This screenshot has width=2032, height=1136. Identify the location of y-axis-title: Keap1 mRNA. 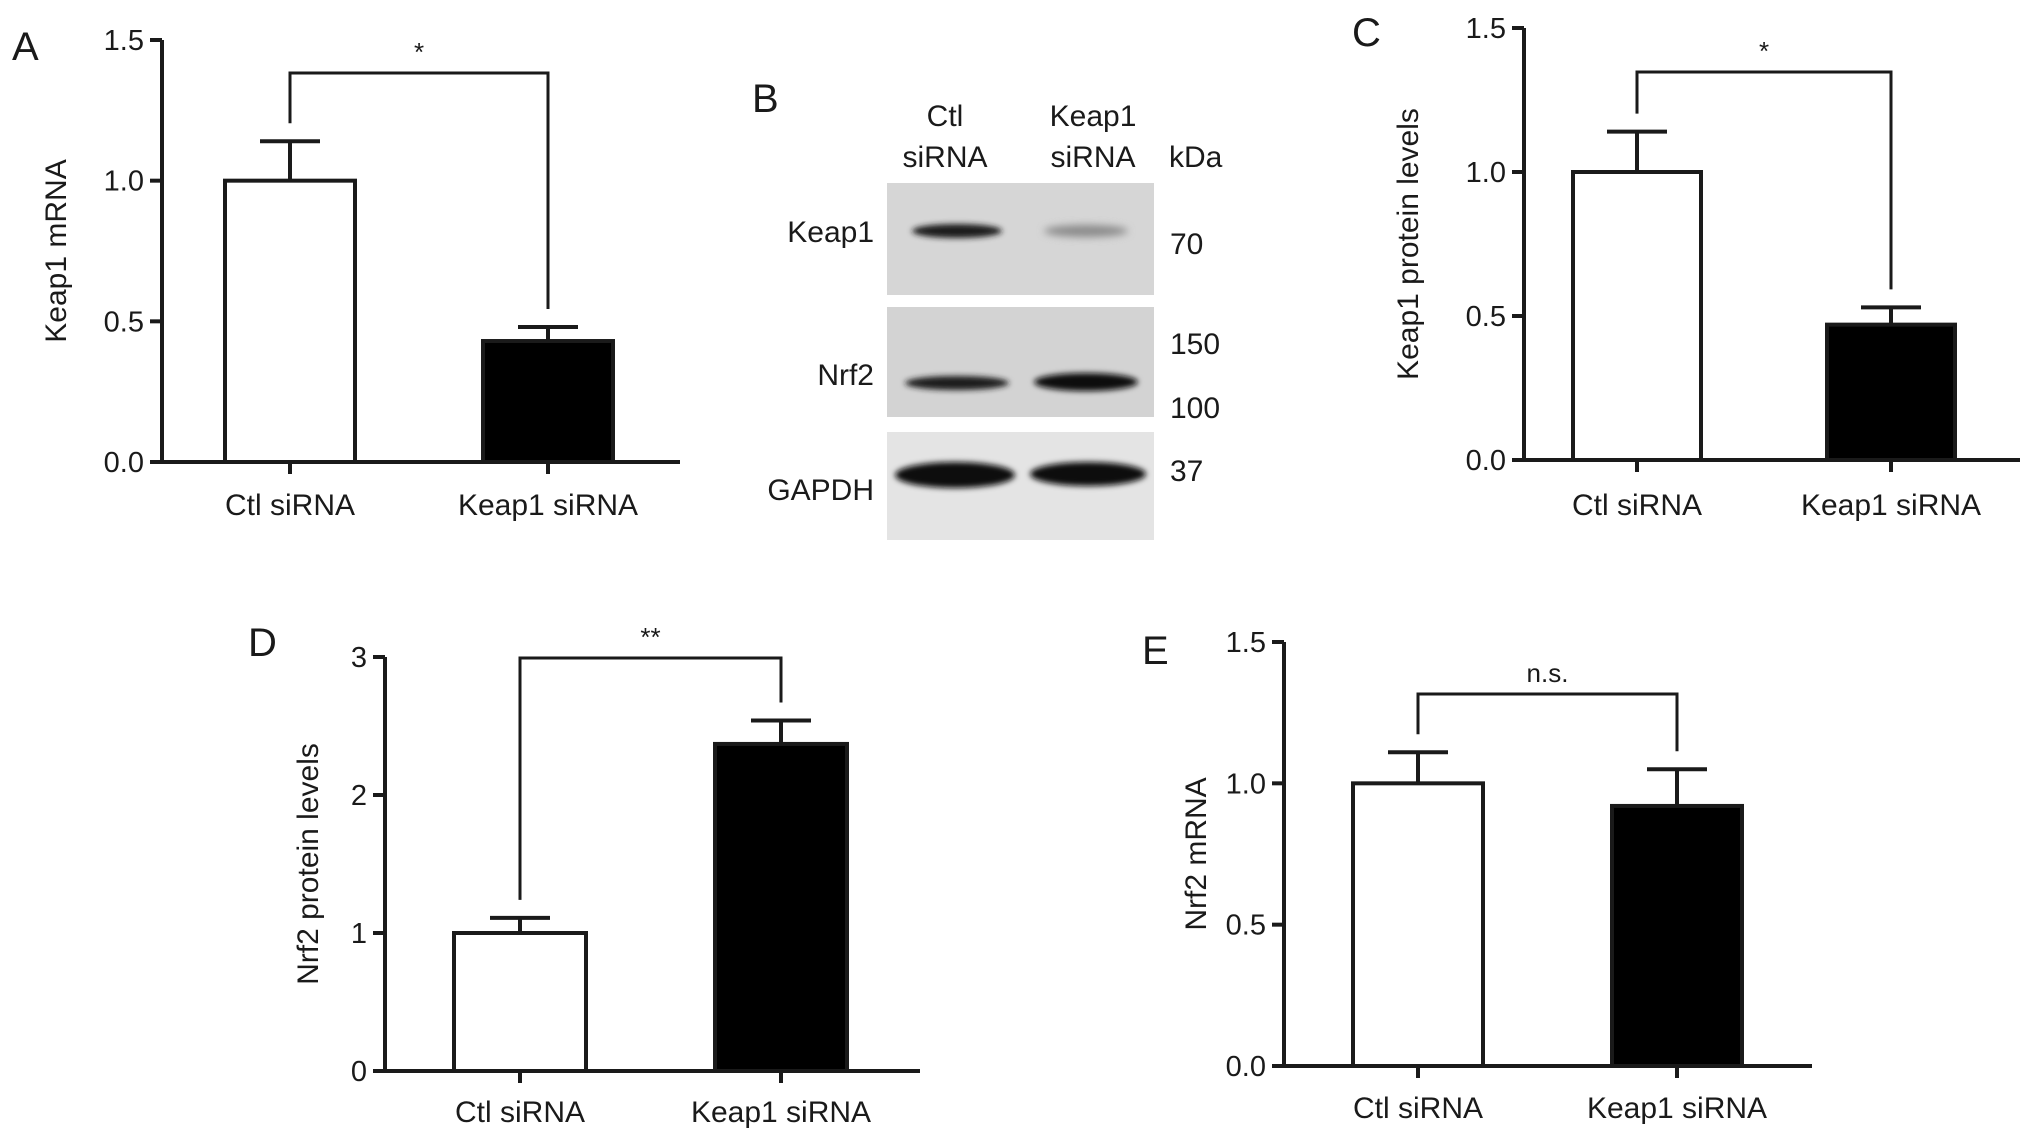
(56, 250).